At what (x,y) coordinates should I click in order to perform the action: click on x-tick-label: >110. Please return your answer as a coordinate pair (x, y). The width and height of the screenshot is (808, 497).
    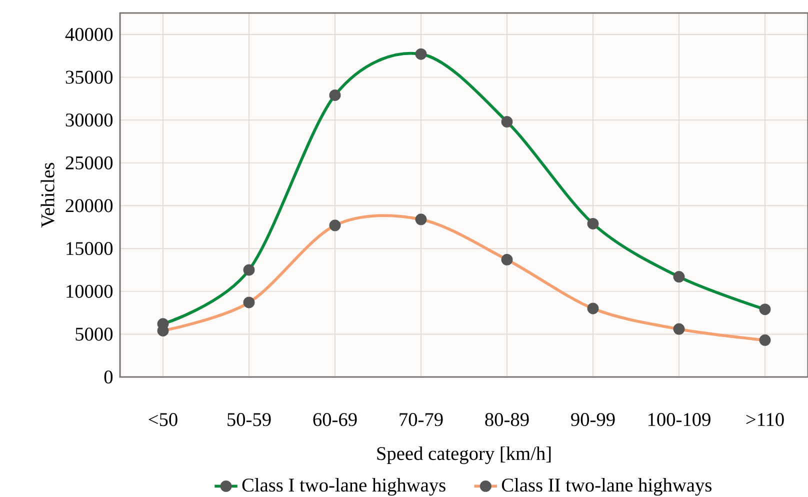
    Looking at the image, I should click on (765, 419).